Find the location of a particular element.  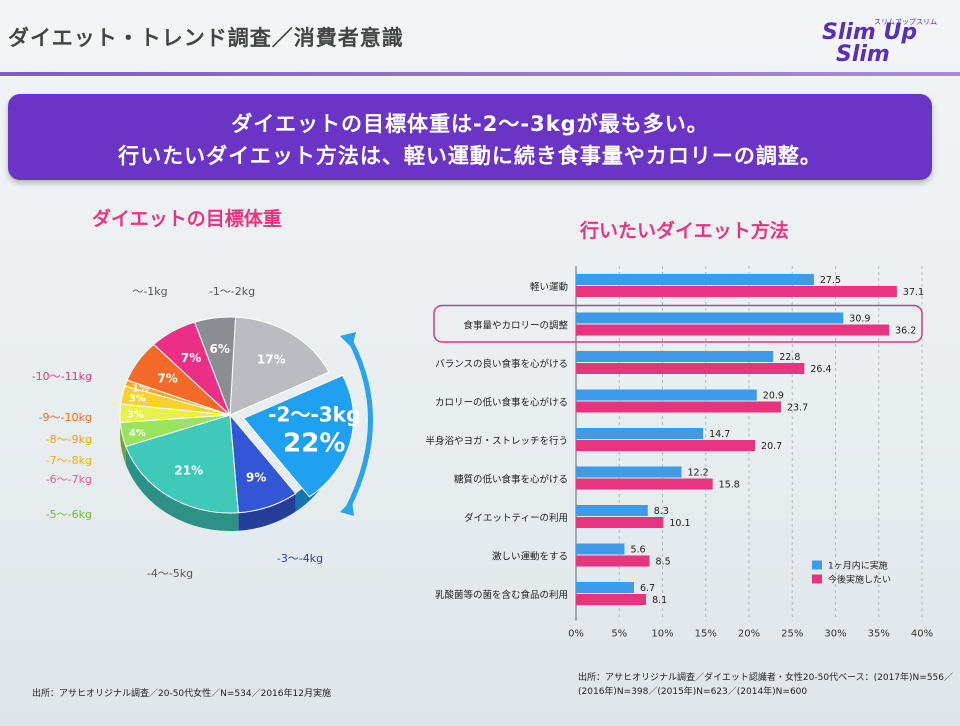

pie-highlight-label: -2〜-3kg is located at coordinates (314, 414).